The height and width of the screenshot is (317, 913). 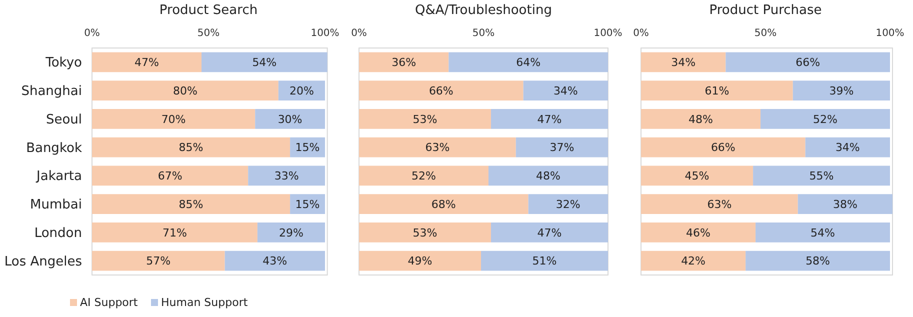 I want to click on data-label: 68%, so click(x=443, y=204).